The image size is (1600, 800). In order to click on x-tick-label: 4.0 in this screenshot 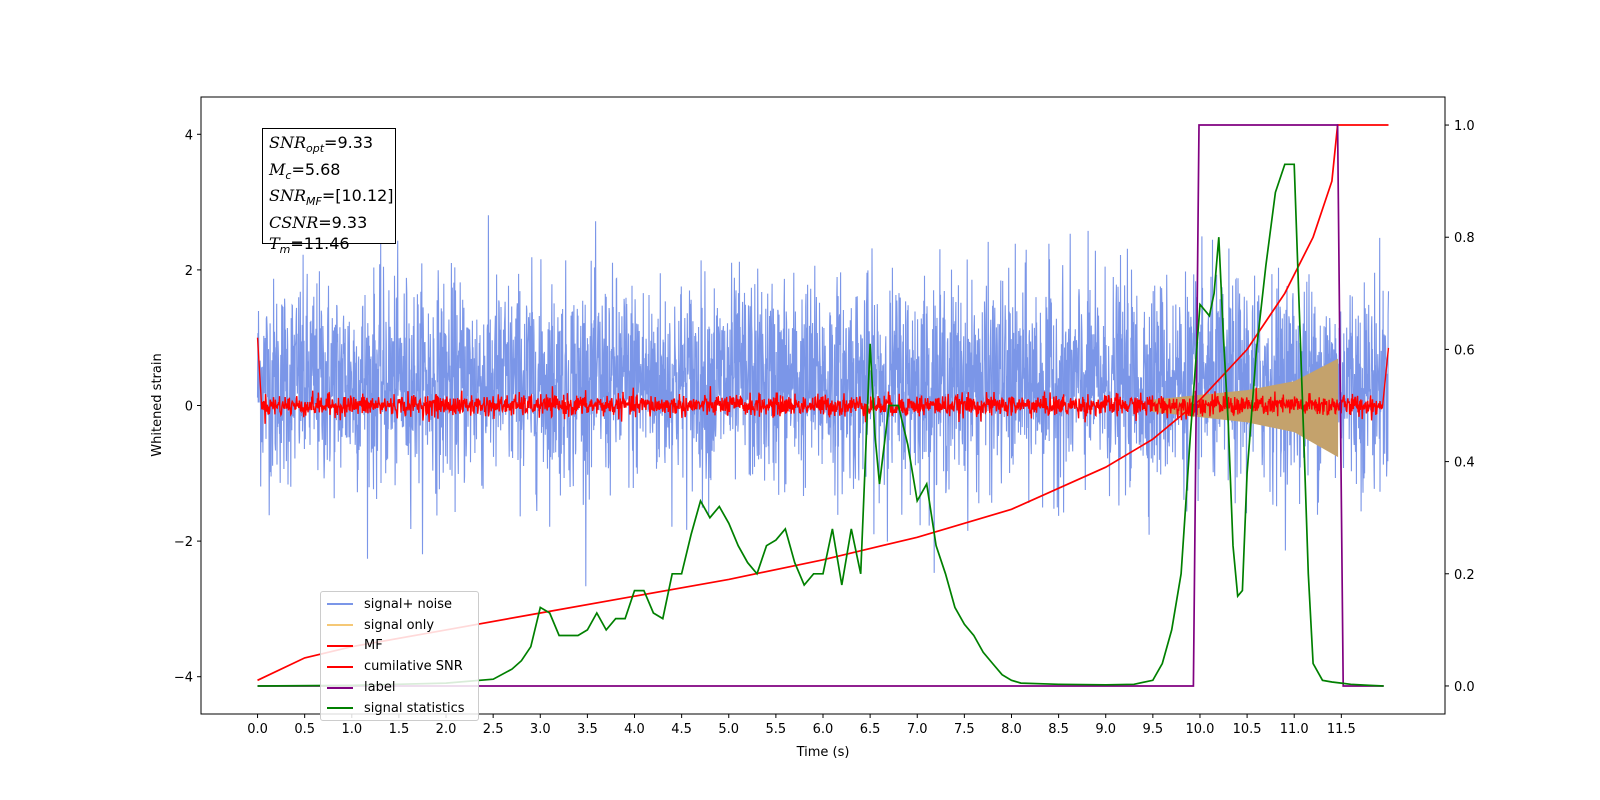, I will do `click(634, 729)`.